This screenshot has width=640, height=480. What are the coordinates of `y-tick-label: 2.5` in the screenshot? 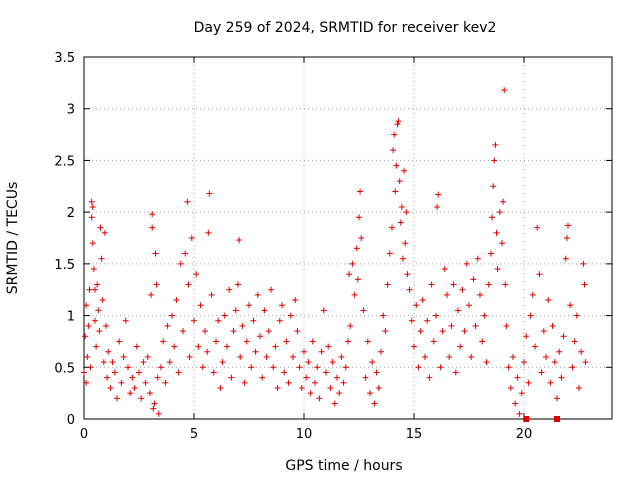 It's located at (64, 161).